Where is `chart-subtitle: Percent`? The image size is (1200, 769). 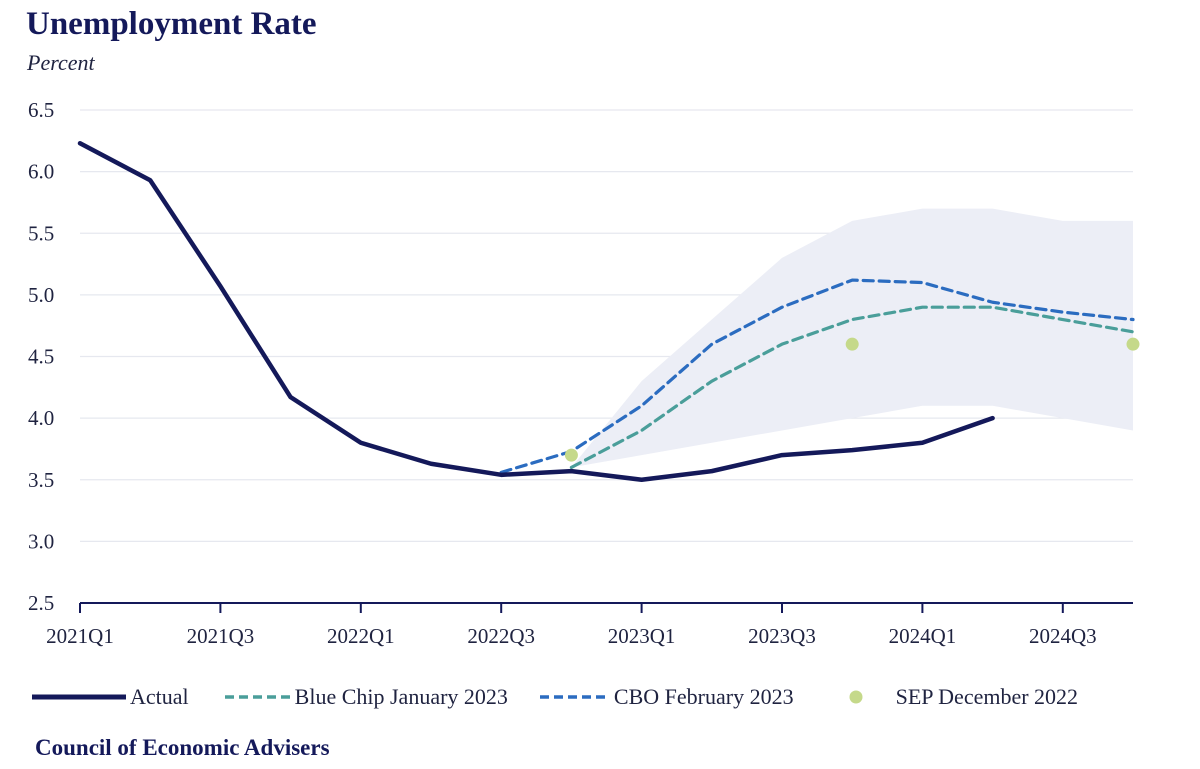 chart-subtitle: Percent is located at coordinates (61, 62).